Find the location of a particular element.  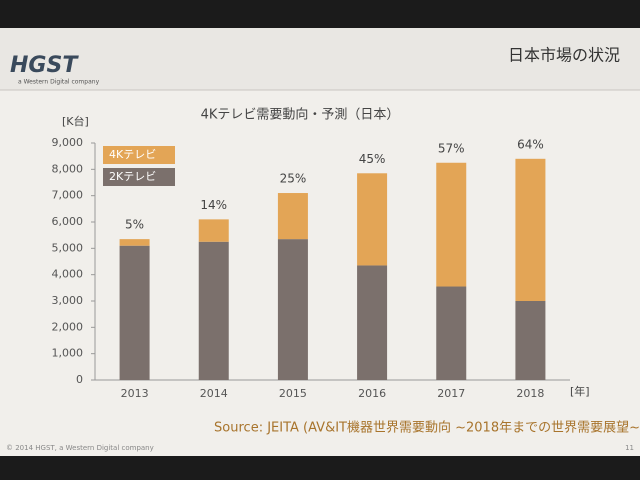

y-tick-label: 3,000 is located at coordinates (68, 300).